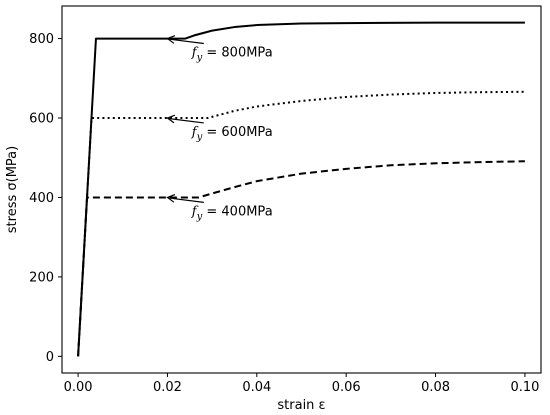 This screenshot has height=415, width=550. I want to click on x-axis-label: strain ε, so click(301, 405).